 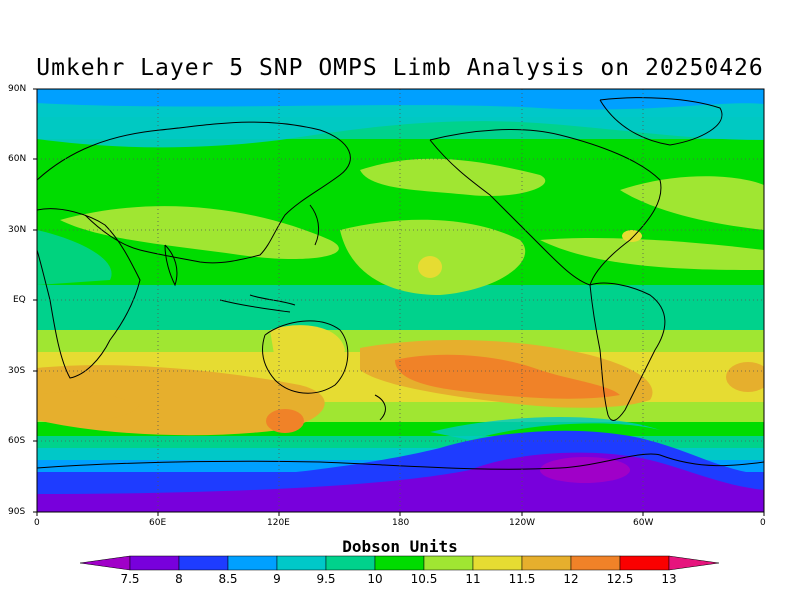 What do you see at coordinates (17, 512) in the screenshot?
I see `y-tick-90s: 90S` at bounding box center [17, 512].